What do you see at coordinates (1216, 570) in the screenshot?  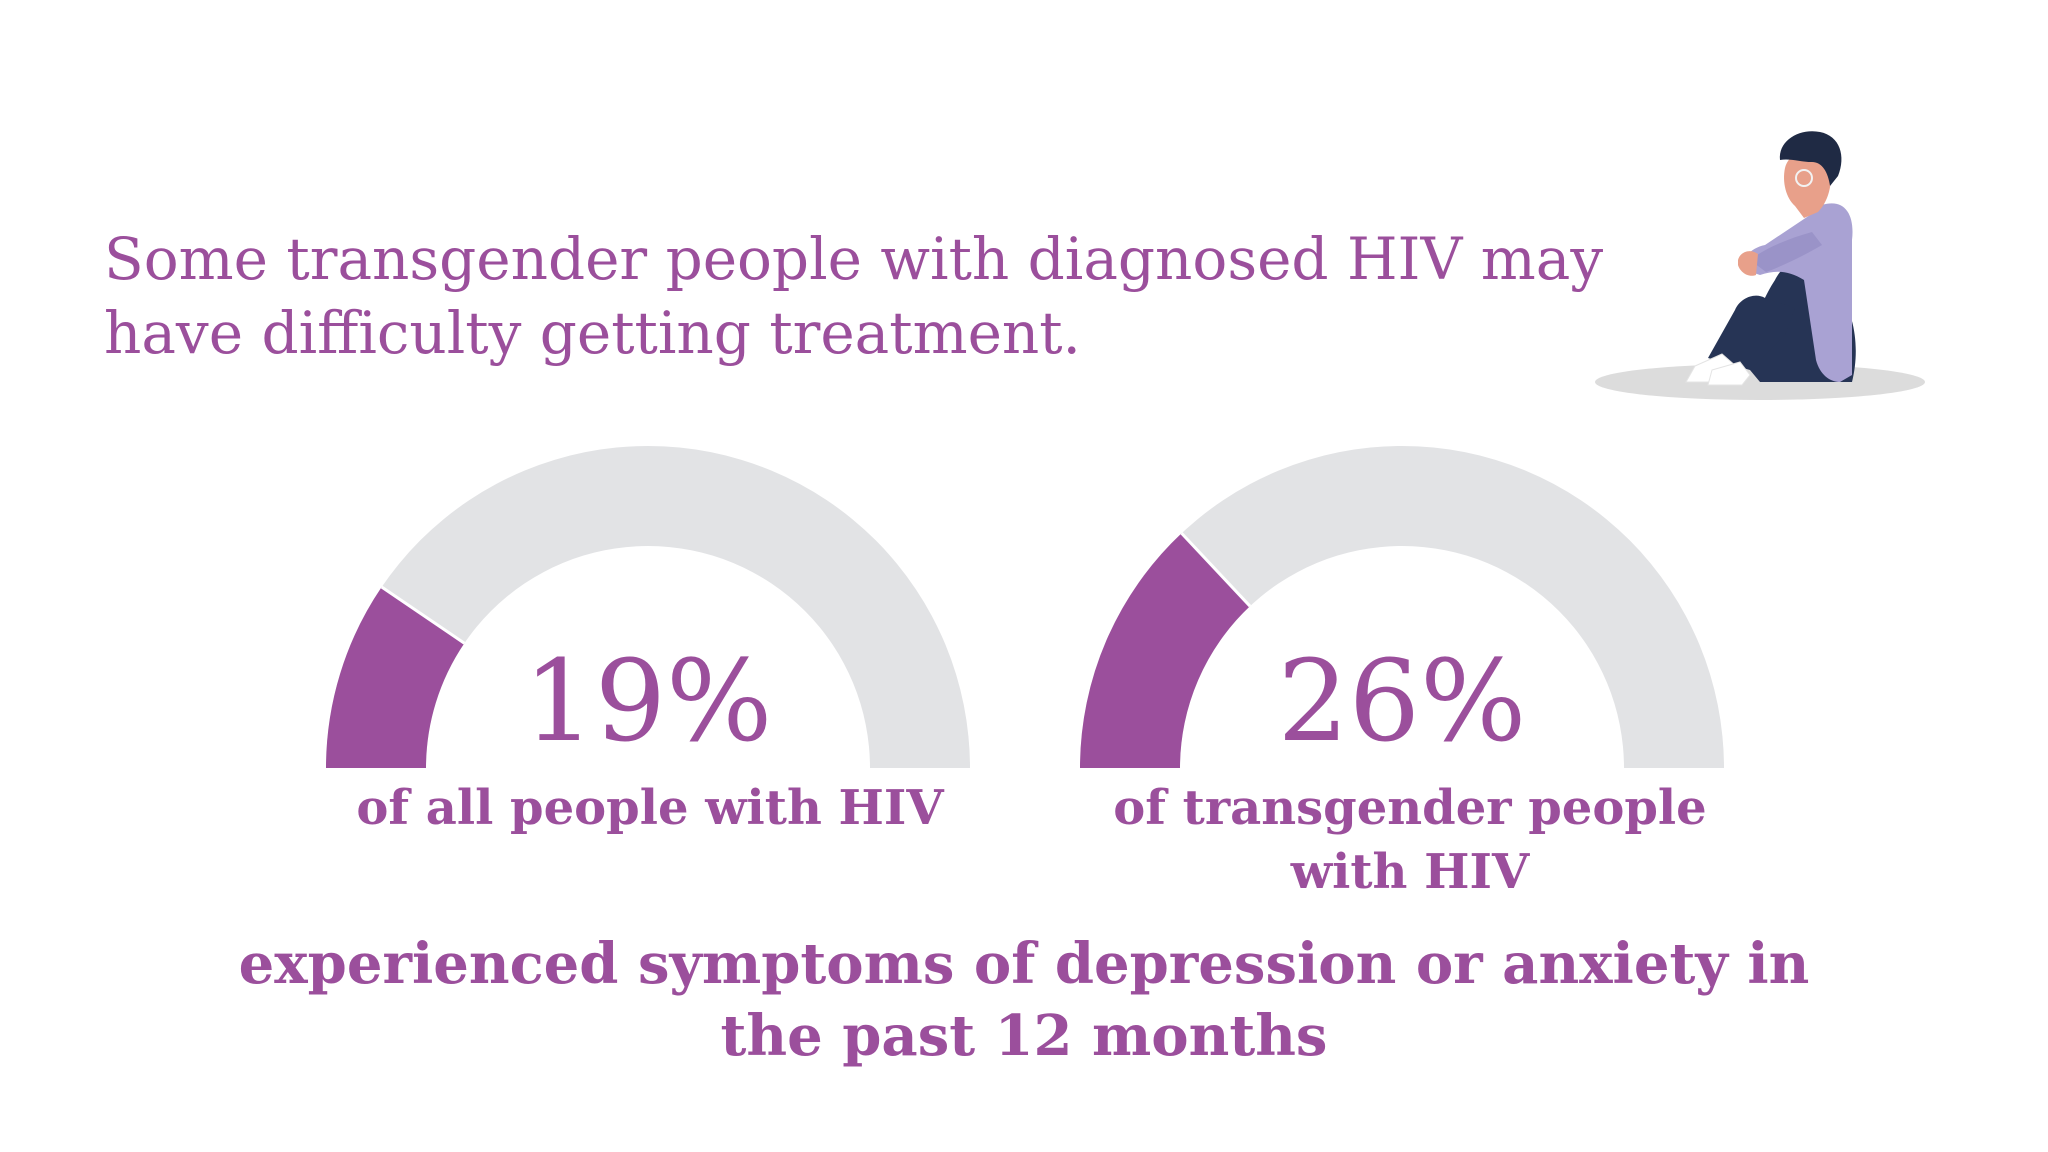 I see `gauge-2-separator` at bounding box center [1216, 570].